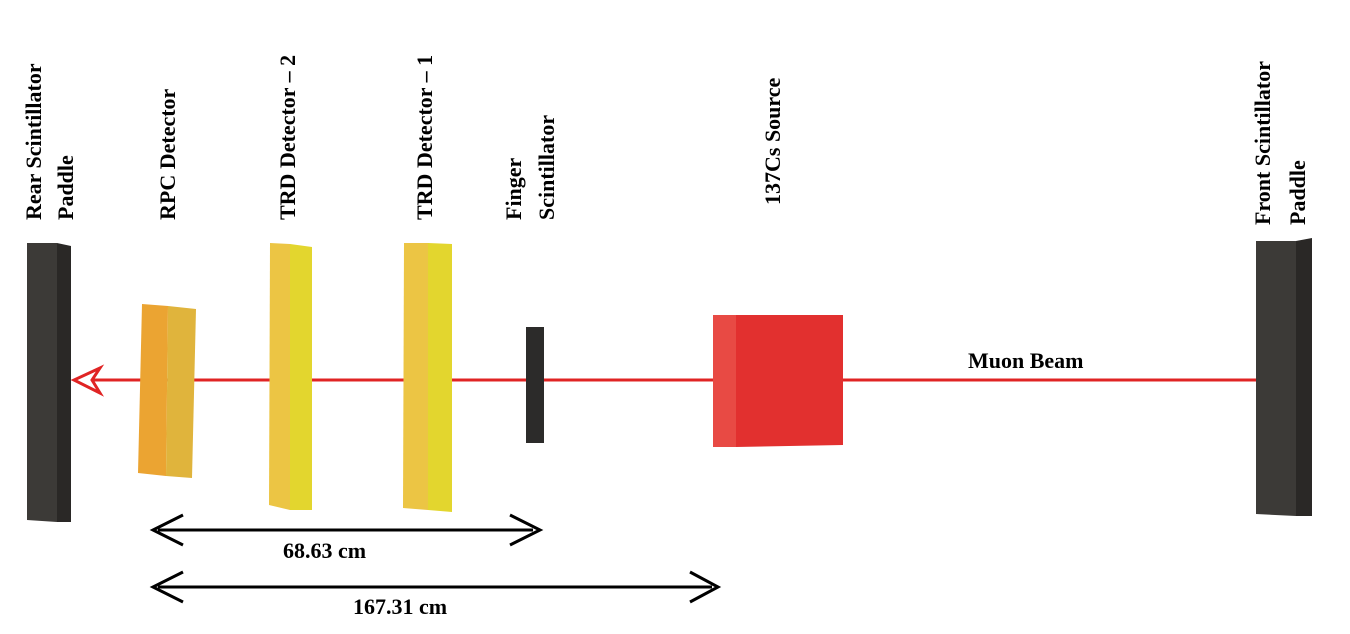  Describe the element at coordinates (87, 380) in the screenshot. I see `beam-arrowhead` at that location.